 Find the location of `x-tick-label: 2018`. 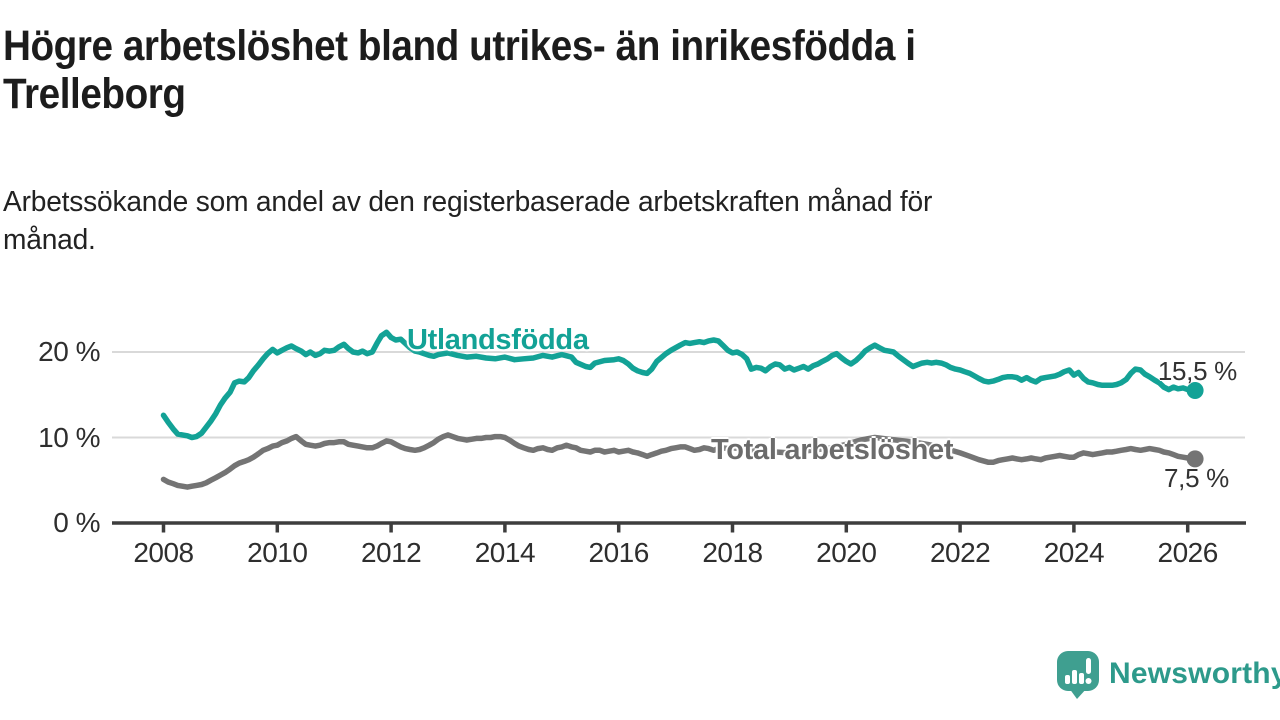

x-tick-label: 2018 is located at coordinates (732, 552).